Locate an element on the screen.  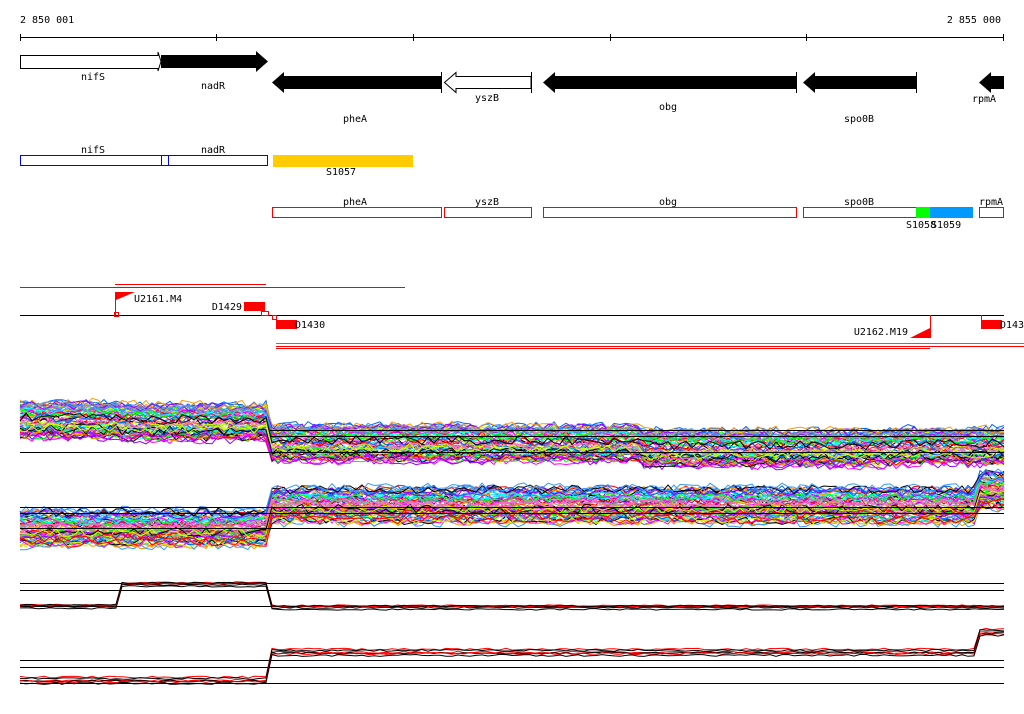
feature-box-spo0B is located at coordinates (860, 212).